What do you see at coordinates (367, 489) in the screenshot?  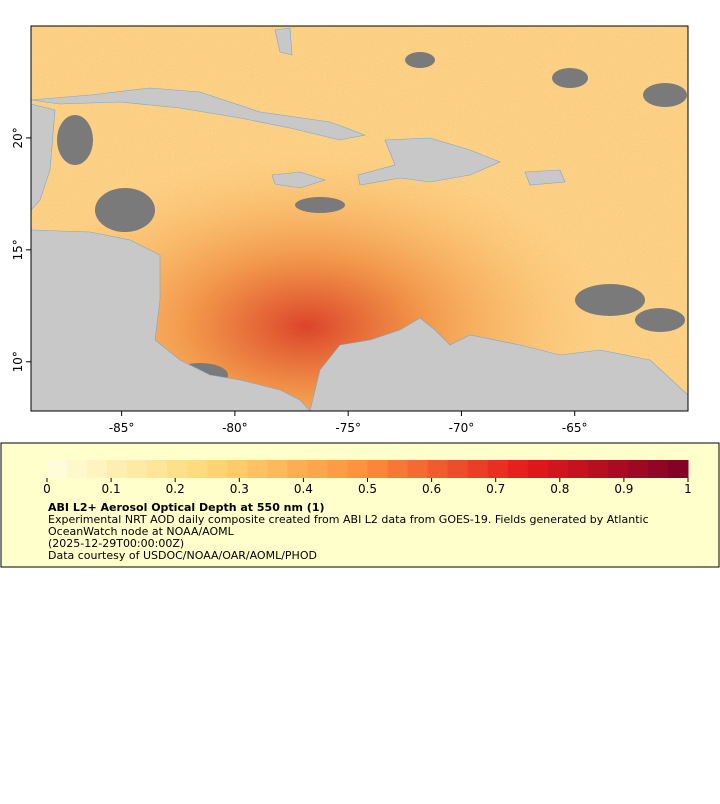 I see `colorbar-tick-label: 0.5` at bounding box center [367, 489].